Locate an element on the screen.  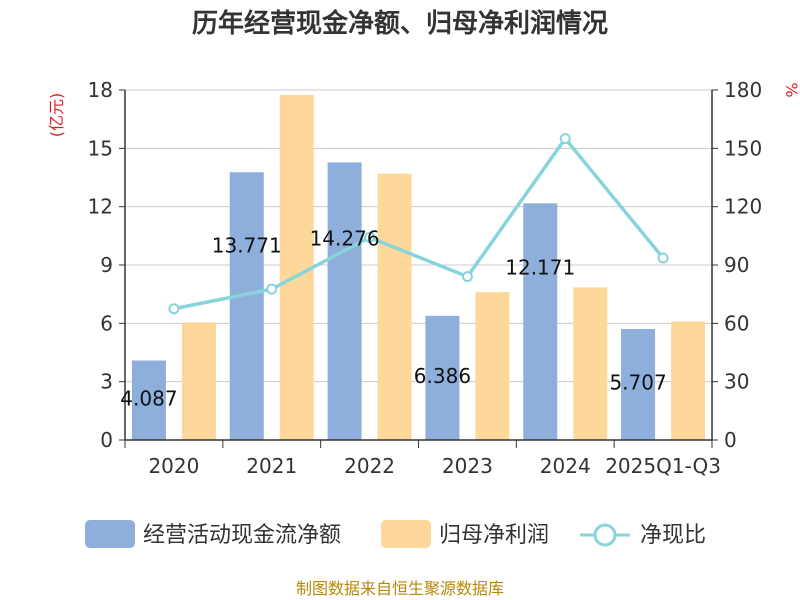
data-label-cashflow: 14.276 is located at coordinates (345, 239).